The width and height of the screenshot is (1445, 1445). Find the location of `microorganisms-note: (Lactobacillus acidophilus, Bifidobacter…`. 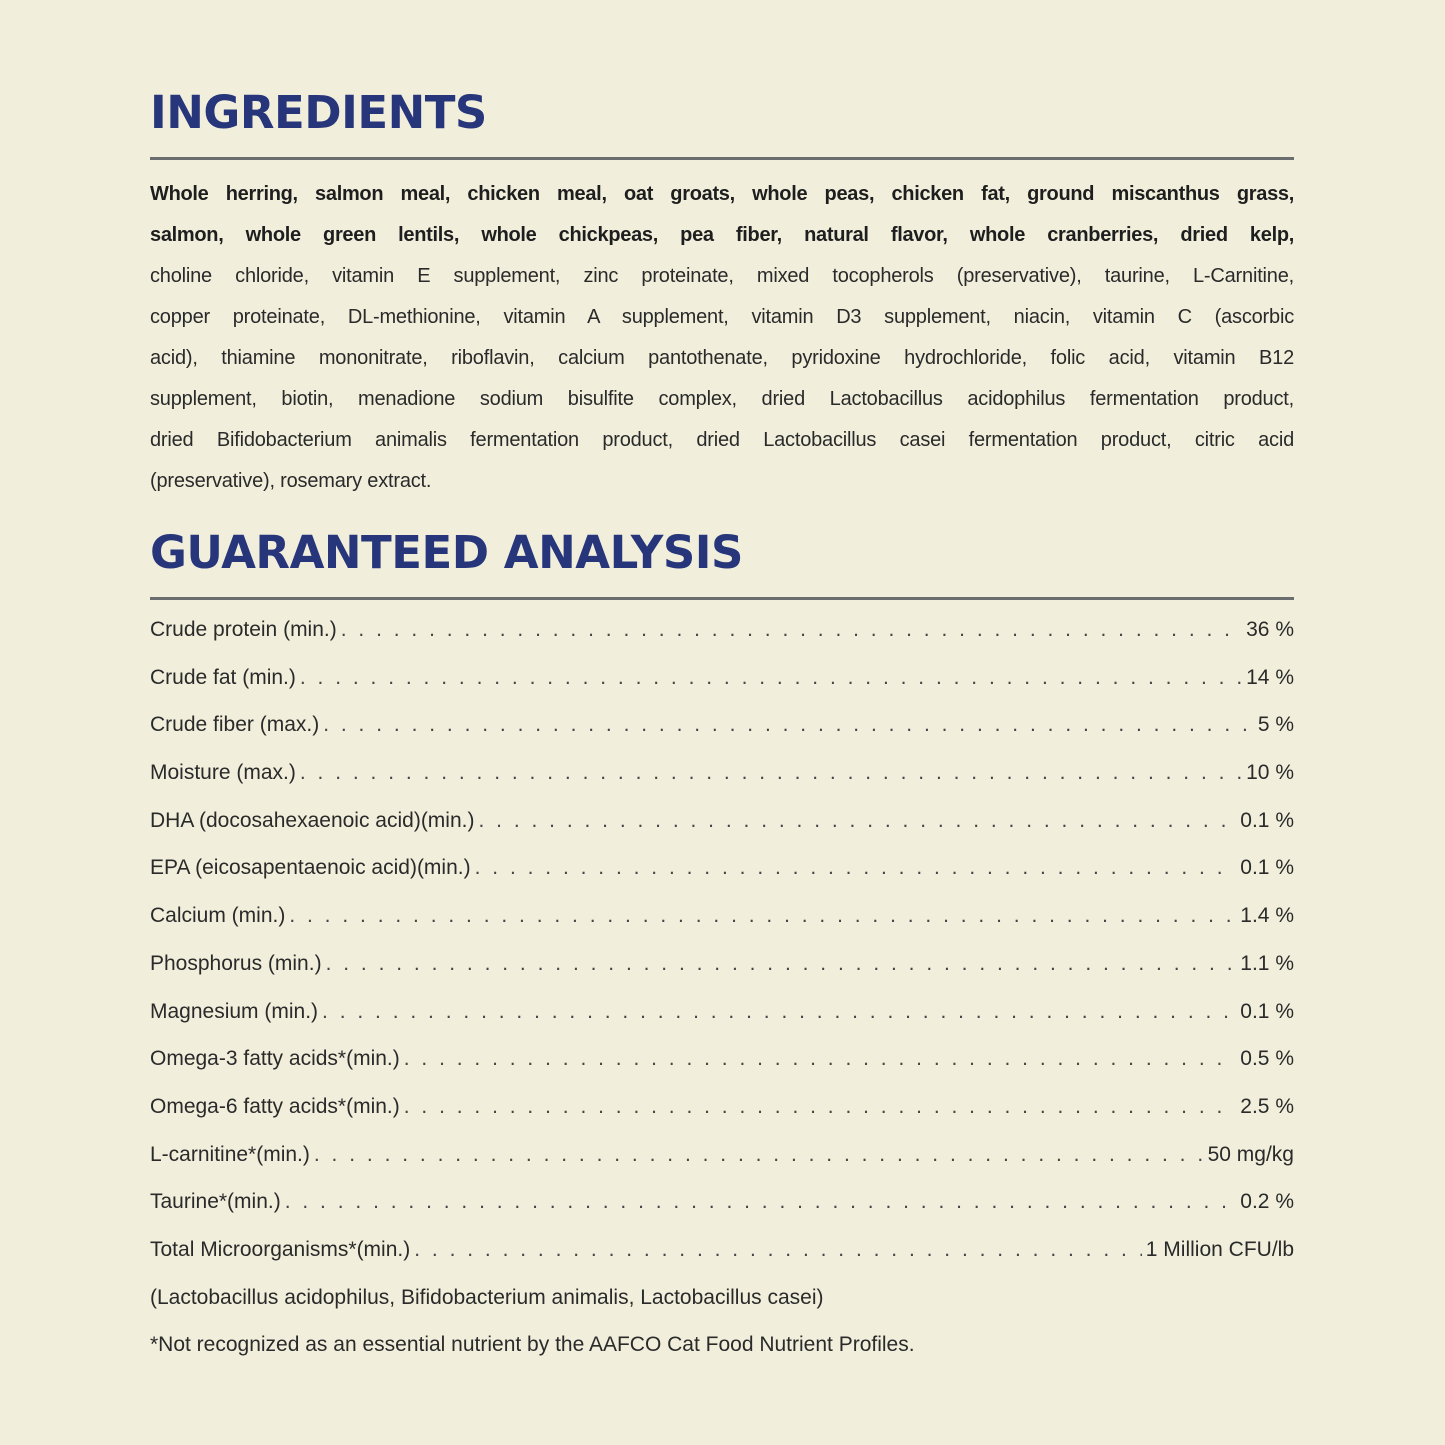

microorganisms-note: (Lactobacillus acidophilus, Bifidobacter… is located at coordinates (487, 1297).